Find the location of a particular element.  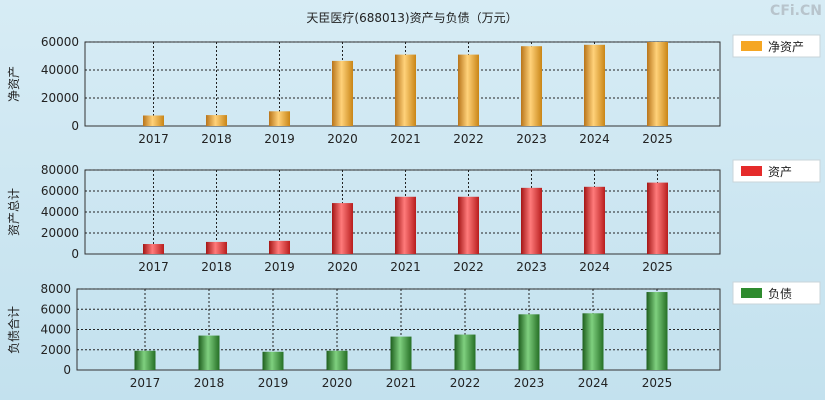

y-tick-label: 8000 is located at coordinates (55, 289).